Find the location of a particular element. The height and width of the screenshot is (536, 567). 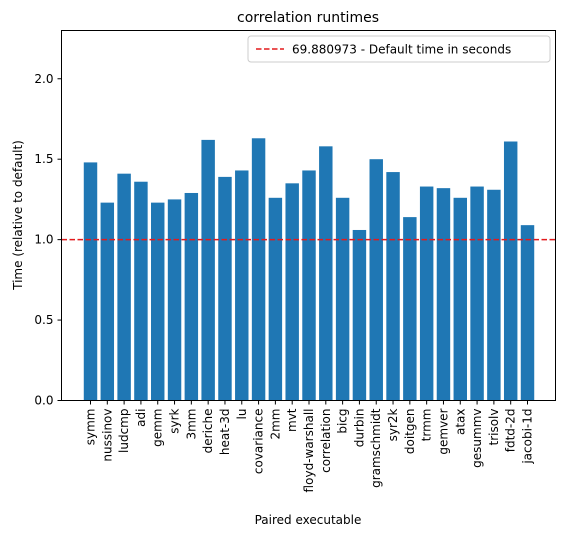

bar-gesummv is located at coordinates (477, 293).